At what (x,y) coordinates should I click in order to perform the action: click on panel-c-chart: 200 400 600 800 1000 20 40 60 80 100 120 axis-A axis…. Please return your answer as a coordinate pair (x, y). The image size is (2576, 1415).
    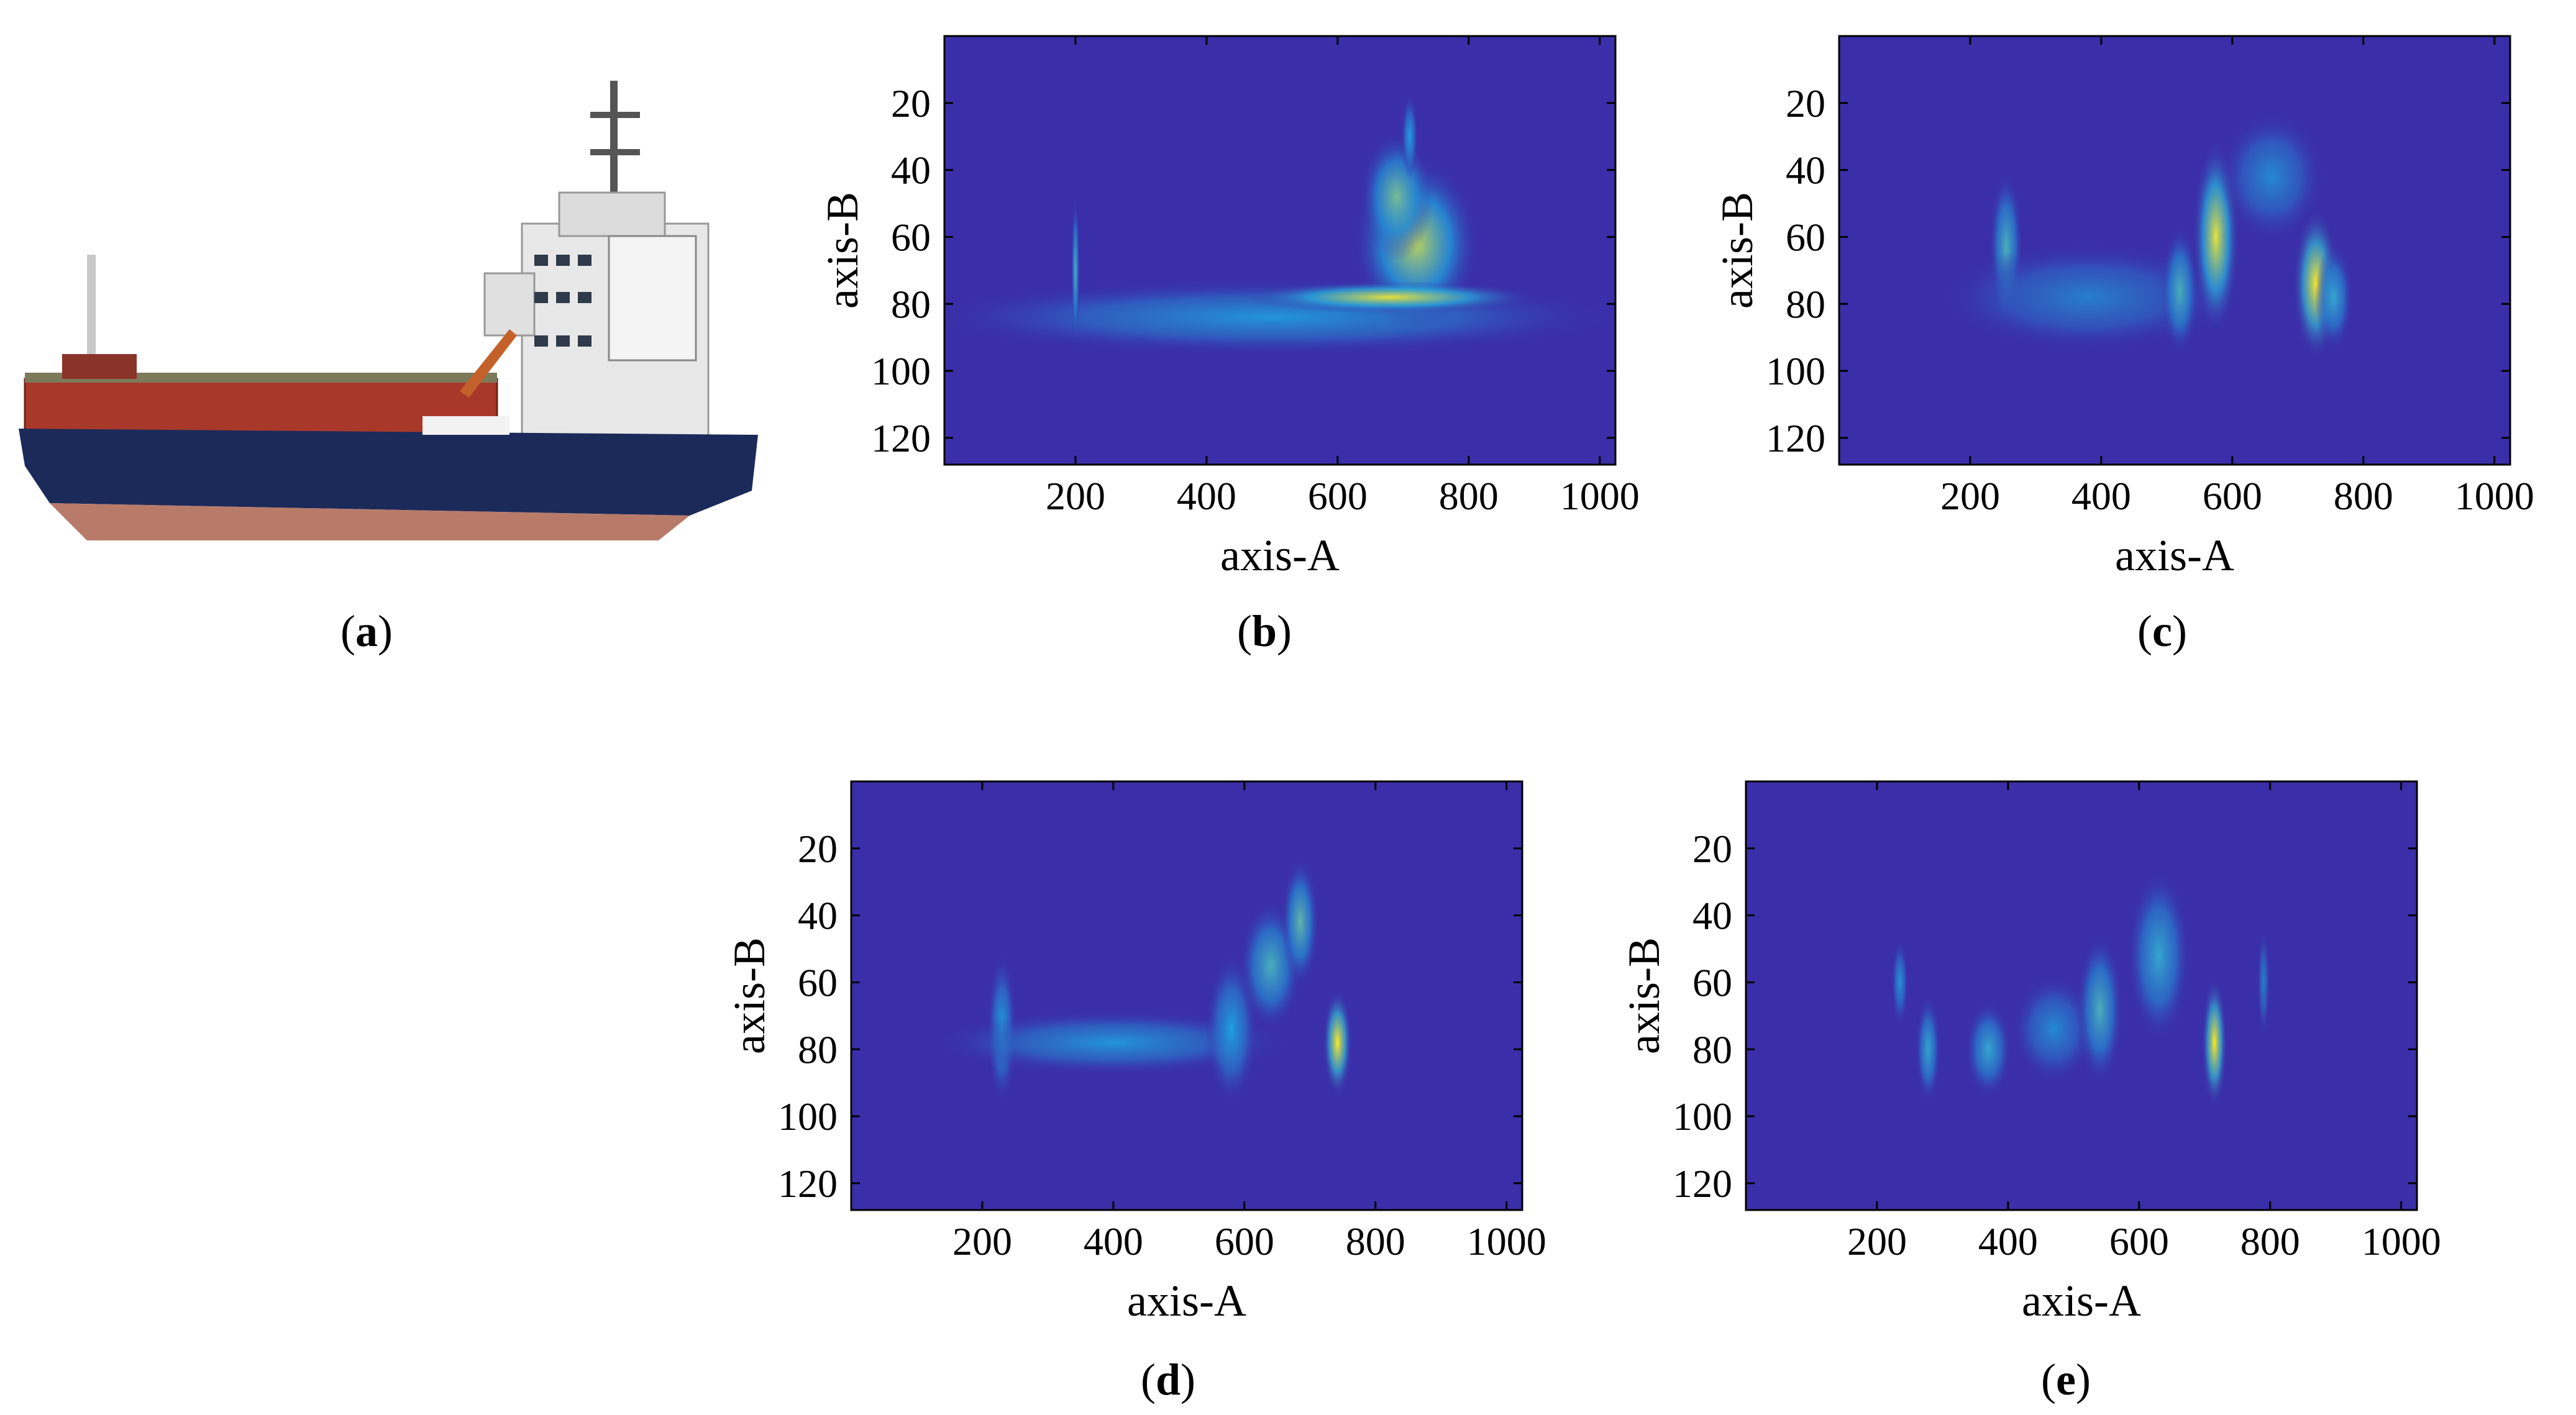
    Looking at the image, I should click on (2144, 310).